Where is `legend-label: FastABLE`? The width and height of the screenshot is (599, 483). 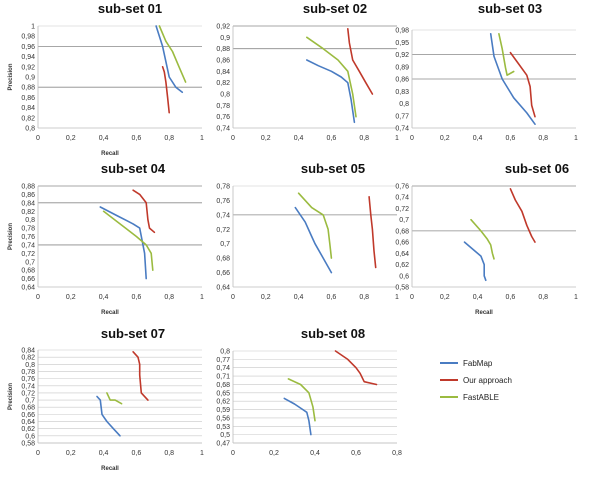 legend-label: FastABLE is located at coordinates (481, 397).